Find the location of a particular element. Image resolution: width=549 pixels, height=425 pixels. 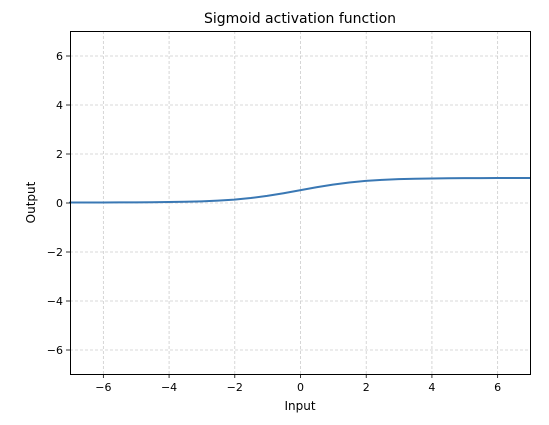

y-tick-label: −6 is located at coordinates (55, 350).